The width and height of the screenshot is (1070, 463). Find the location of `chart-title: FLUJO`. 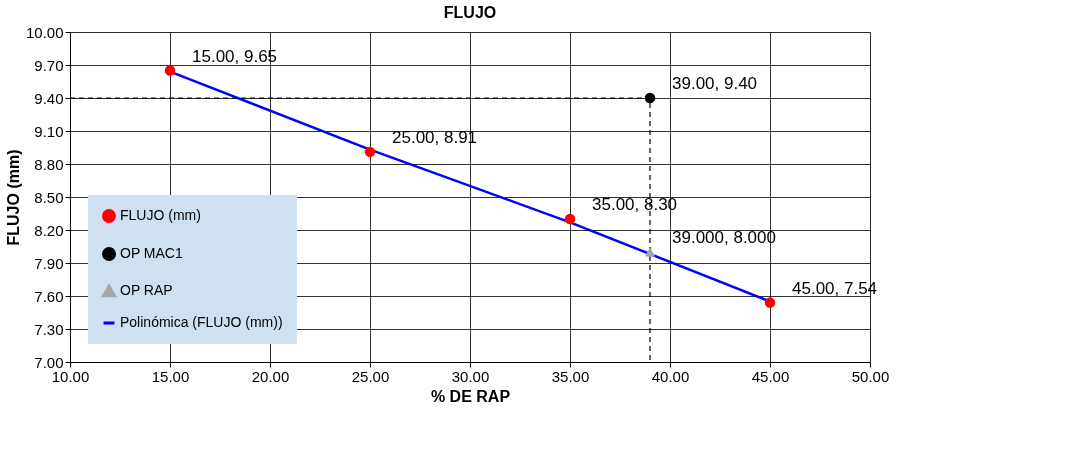

chart-title: FLUJO is located at coordinates (470, 12).